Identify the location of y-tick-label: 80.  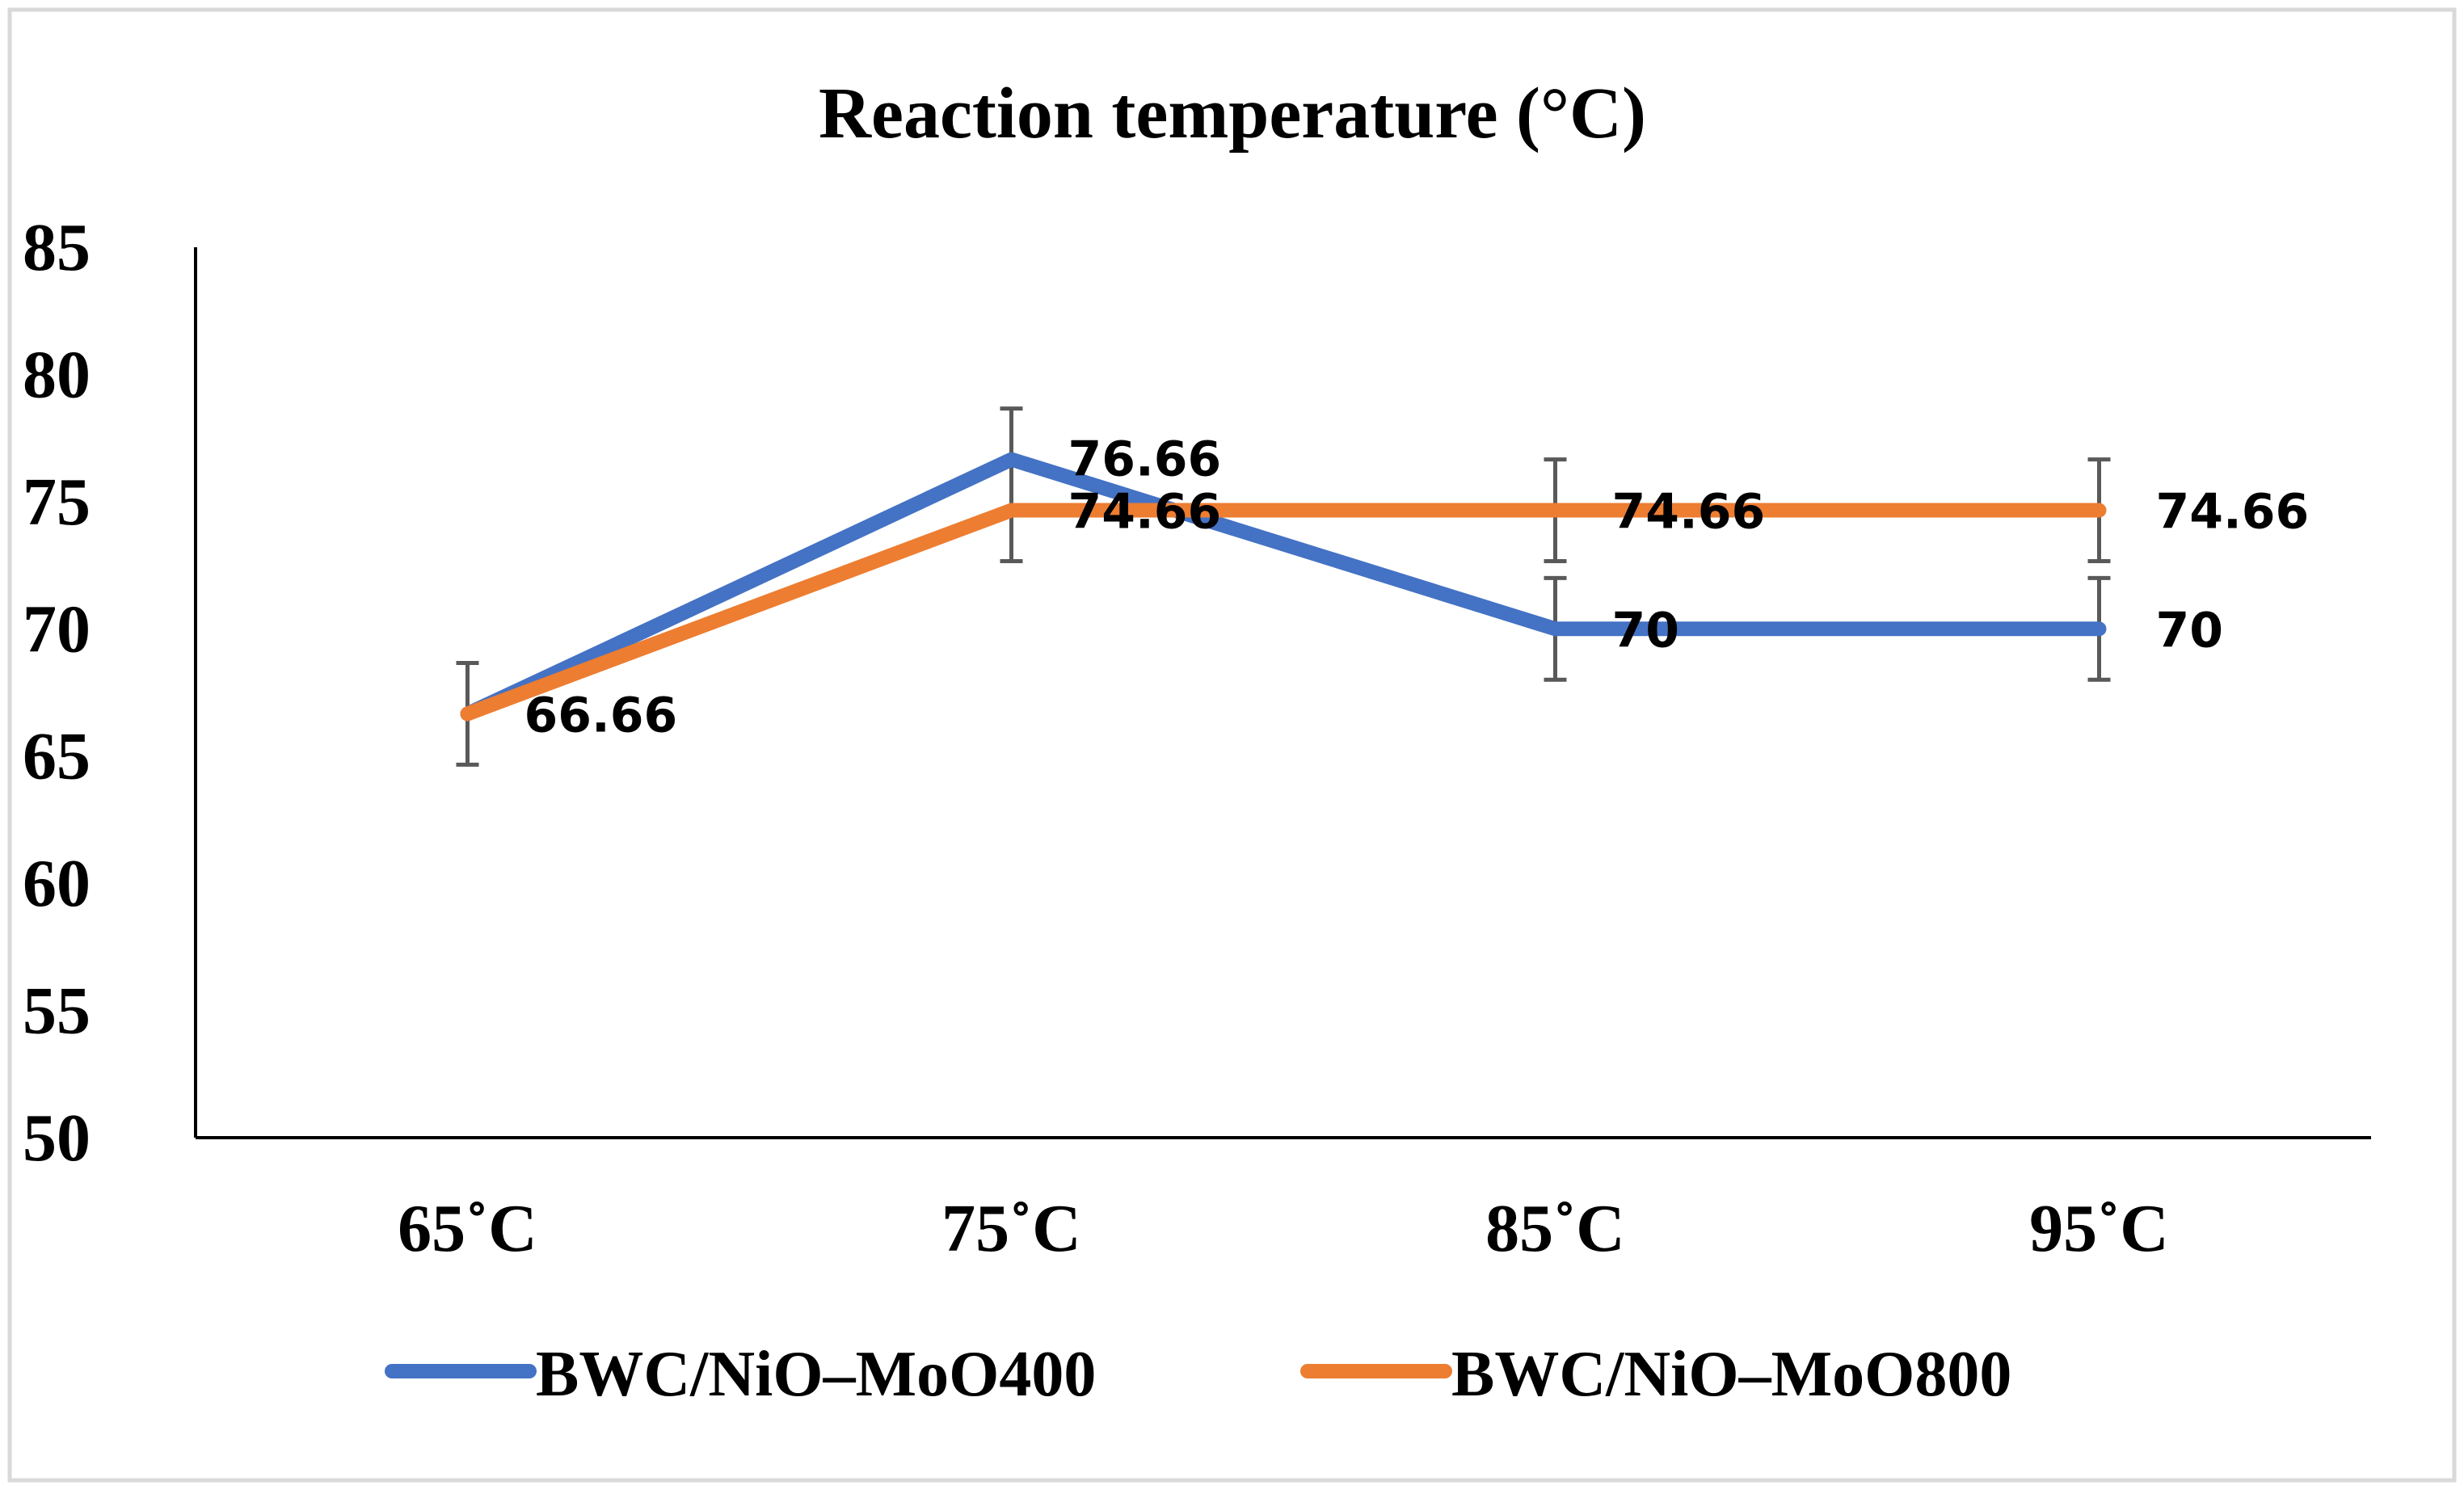
(57, 374).